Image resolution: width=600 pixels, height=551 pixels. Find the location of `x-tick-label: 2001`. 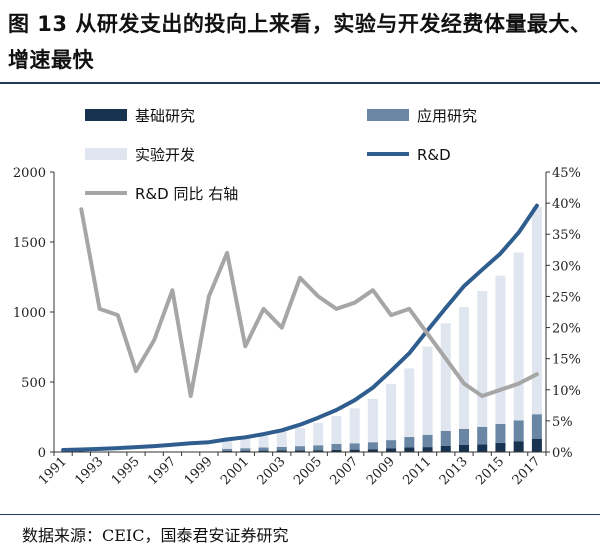

x-tick-label: 2001 is located at coordinates (235, 471).